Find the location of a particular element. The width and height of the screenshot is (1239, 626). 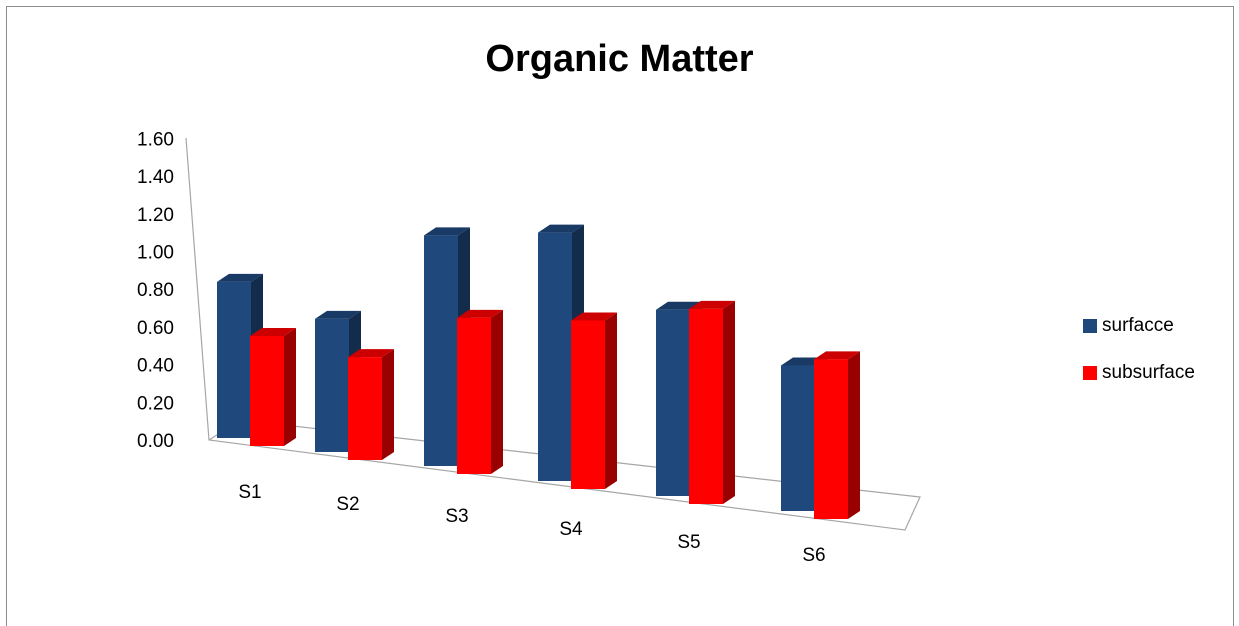

category-labels: S1 S2 S3 S4 S5 S6 is located at coordinates (531, 524).